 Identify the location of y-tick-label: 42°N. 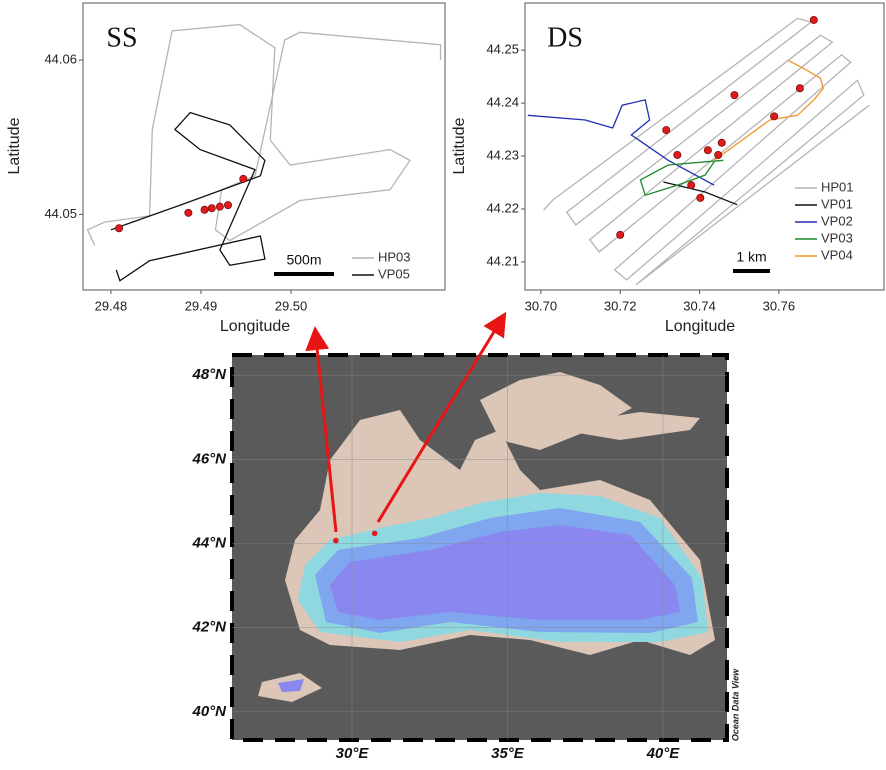
(209, 627).